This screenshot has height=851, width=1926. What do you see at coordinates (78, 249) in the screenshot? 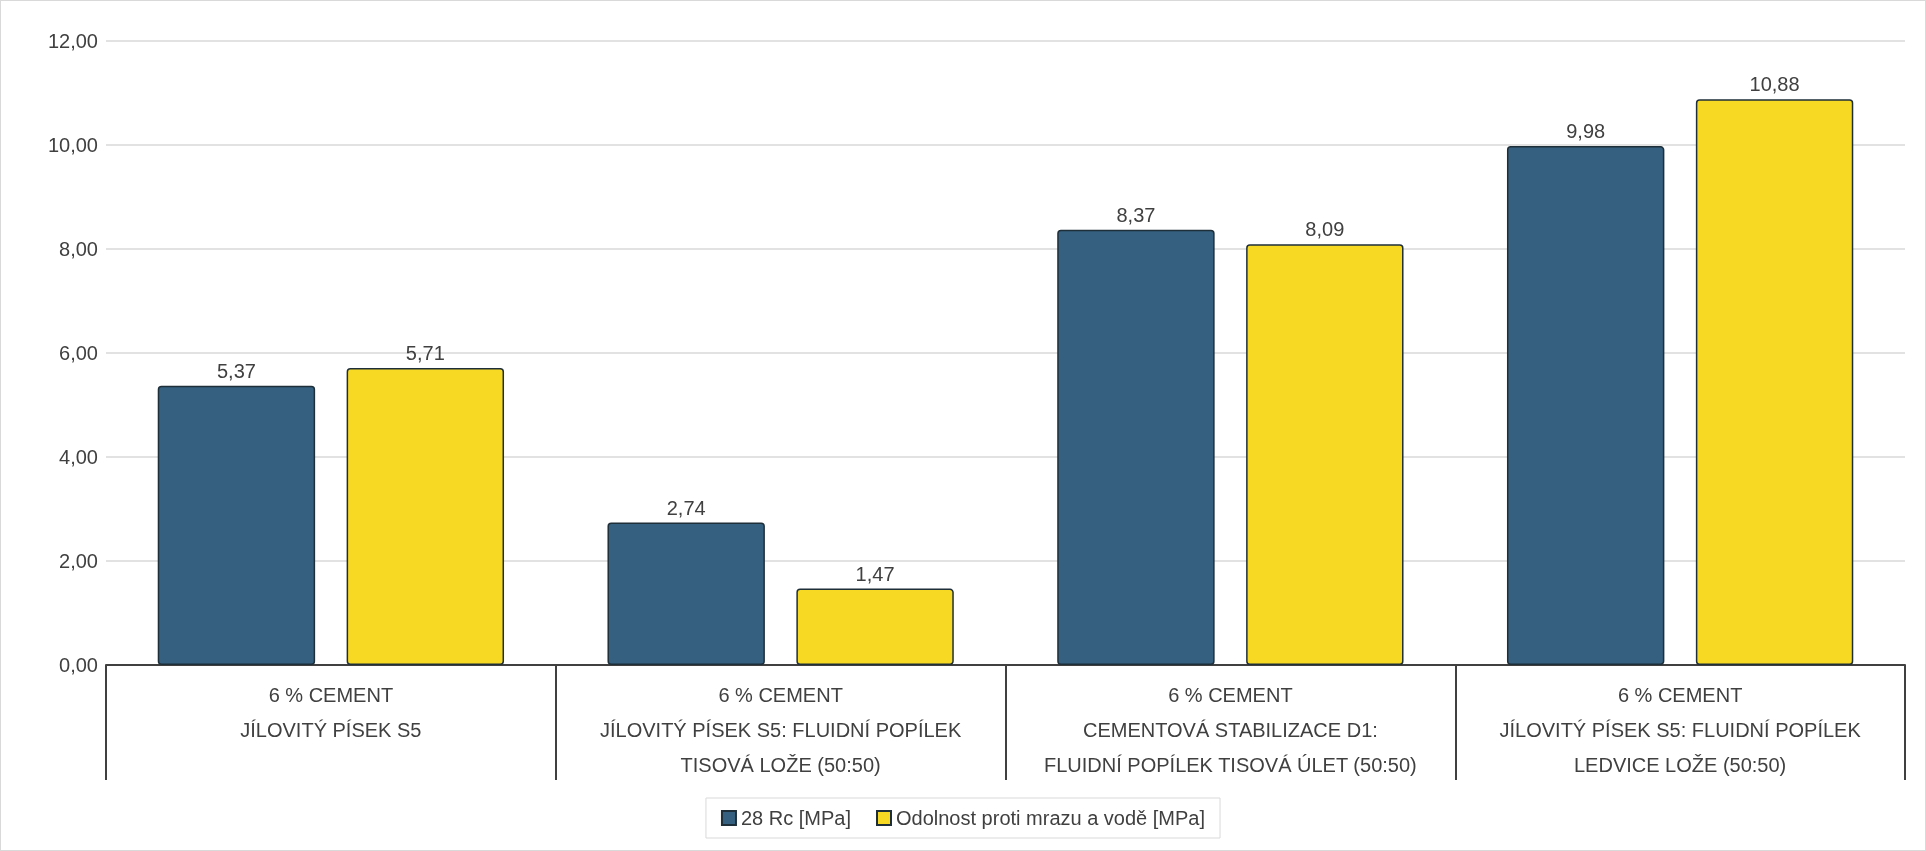
I see `y-tick-label: 8,00` at bounding box center [78, 249].